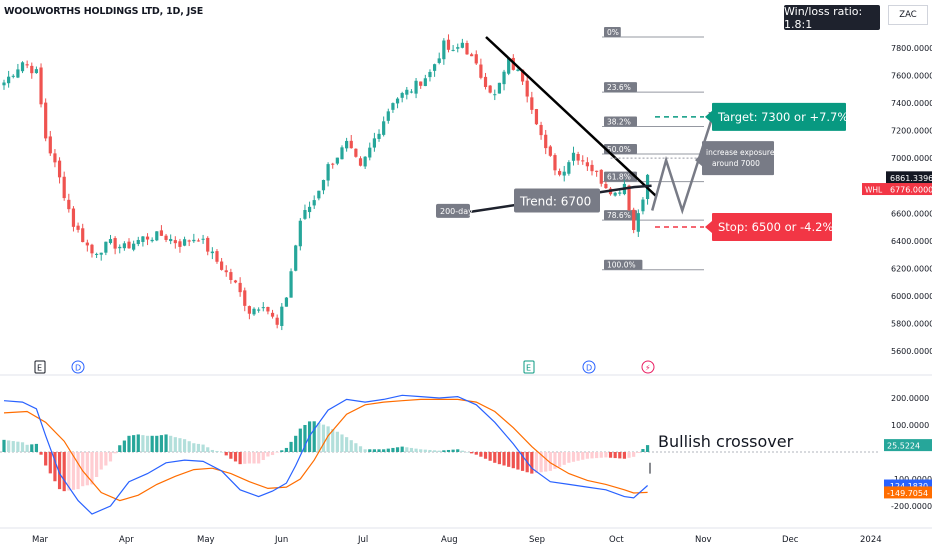 The image size is (932, 550). What do you see at coordinates (911, 48) in the screenshot?
I see `price-tick-label: 7800.0000` at bounding box center [911, 48].